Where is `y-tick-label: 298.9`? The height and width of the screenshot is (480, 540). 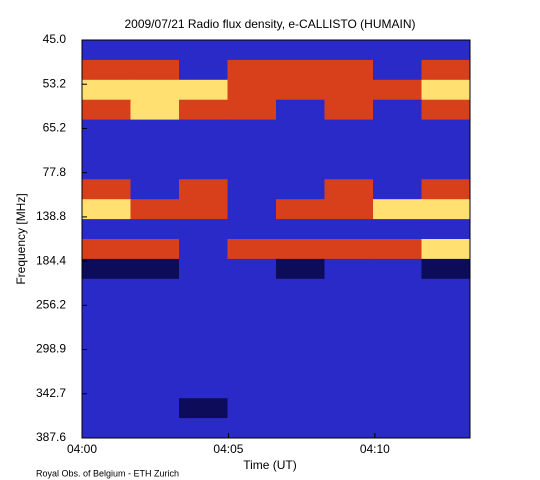 y-tick-label: 298.9 is located at coordinates (51, 349).